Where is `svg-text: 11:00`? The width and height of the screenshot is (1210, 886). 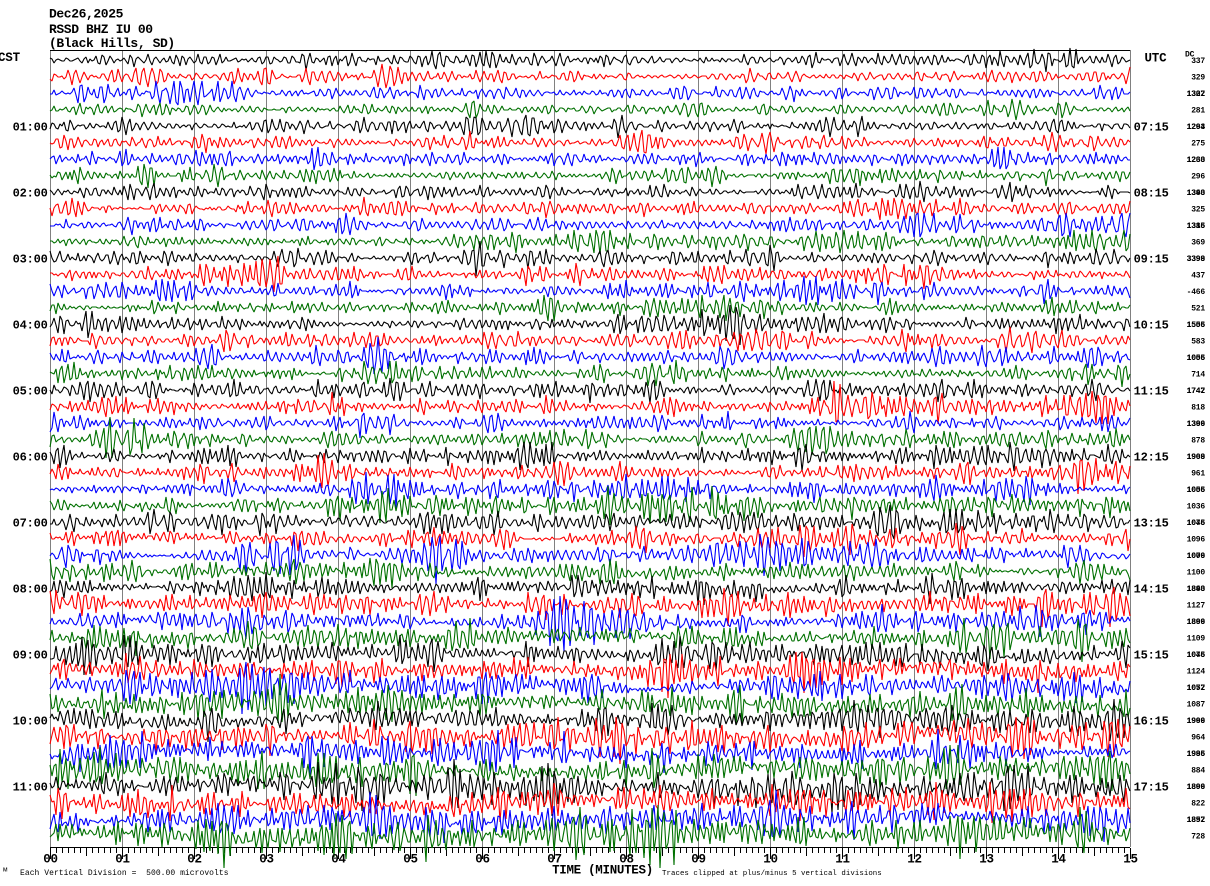
svg-text: 11:00 is located at coordinates (30, 787).